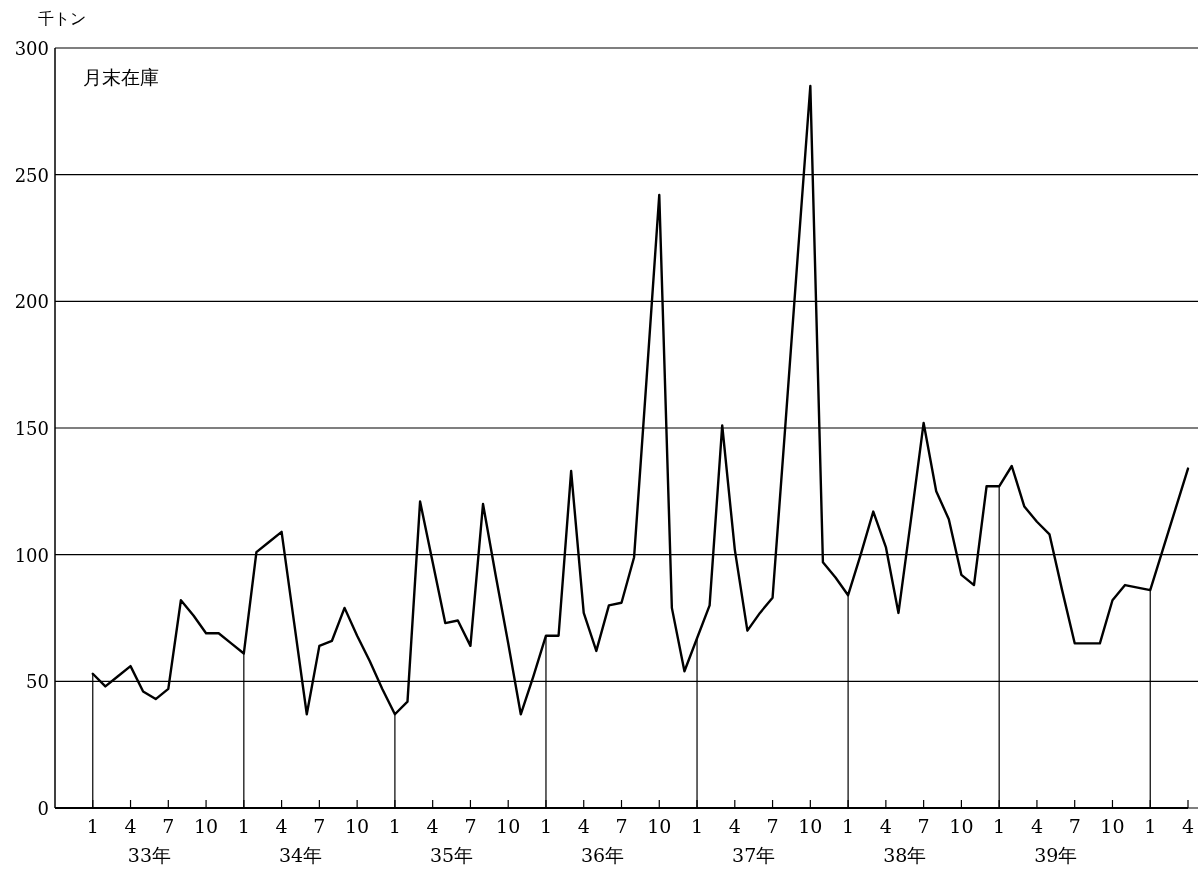  I want to click on text: 36年, so click(603, 855).